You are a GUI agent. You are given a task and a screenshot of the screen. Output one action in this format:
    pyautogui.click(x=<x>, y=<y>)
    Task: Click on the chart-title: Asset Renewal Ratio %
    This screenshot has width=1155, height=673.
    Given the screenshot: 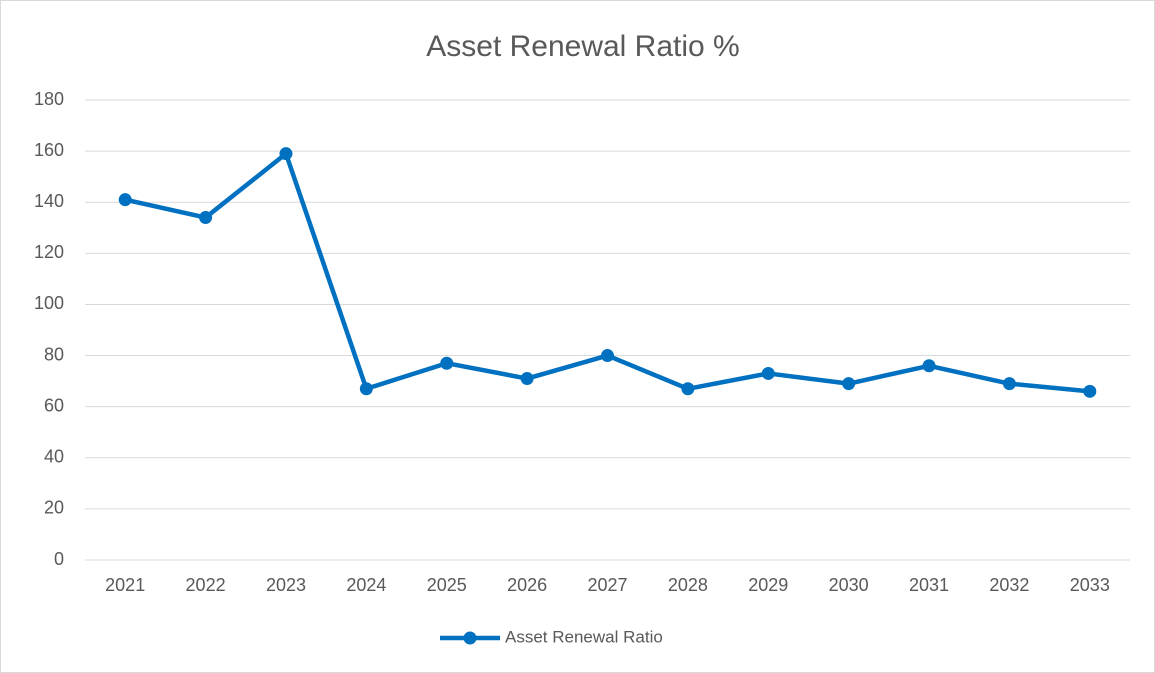 What is the action you would take?
    pyautogui.click(x=582, y=46)
    